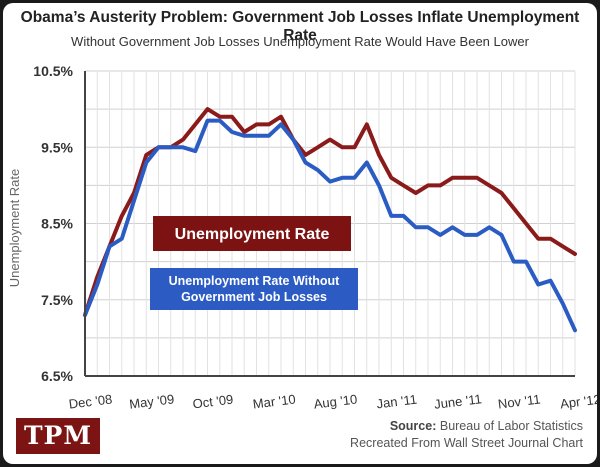  Describe the element at coordinates (457, 401) in the screenshot. I see `x-tick-label: June '11` at that location.